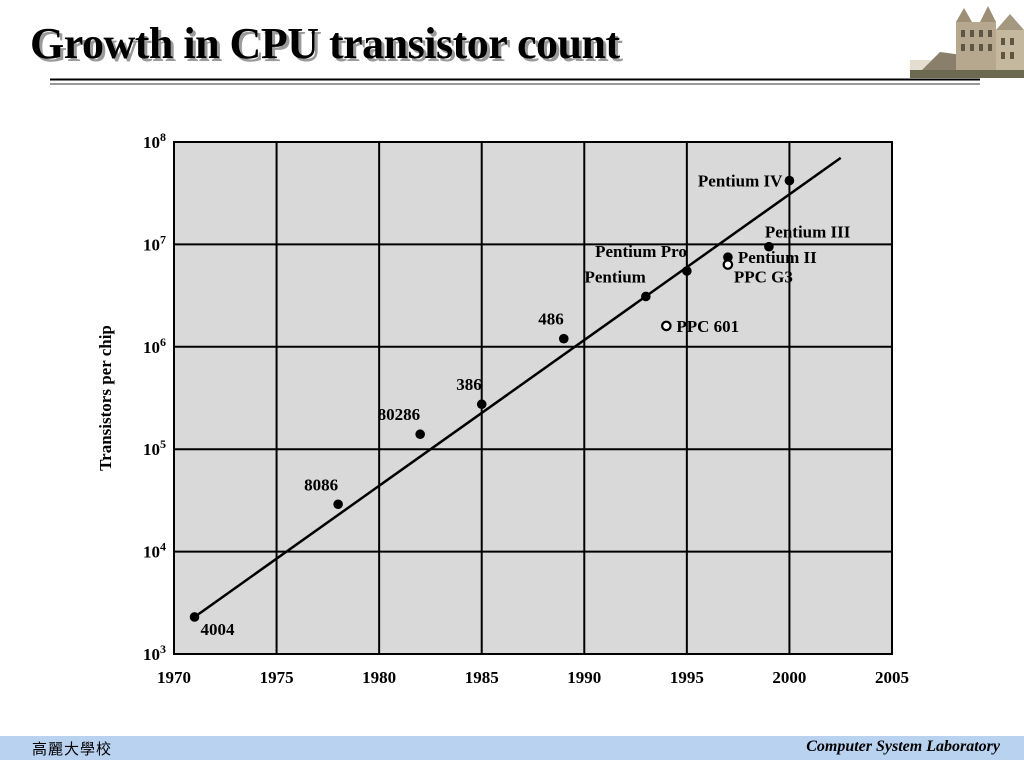 Image resolution: width=1024 pixels, height=768 pixels. I want to click on y-tick-label: 10⁵, so click(154, 448).